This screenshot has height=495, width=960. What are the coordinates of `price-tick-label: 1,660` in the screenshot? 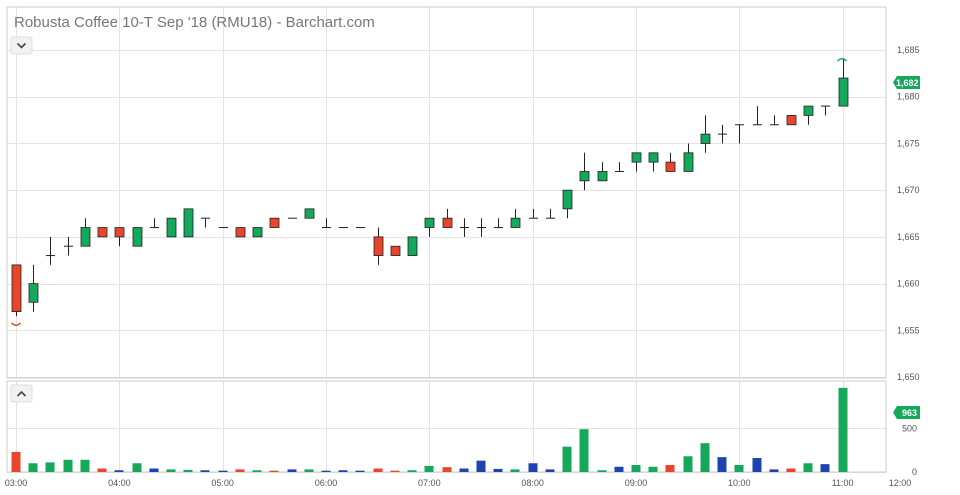 It's located at (908, 284).